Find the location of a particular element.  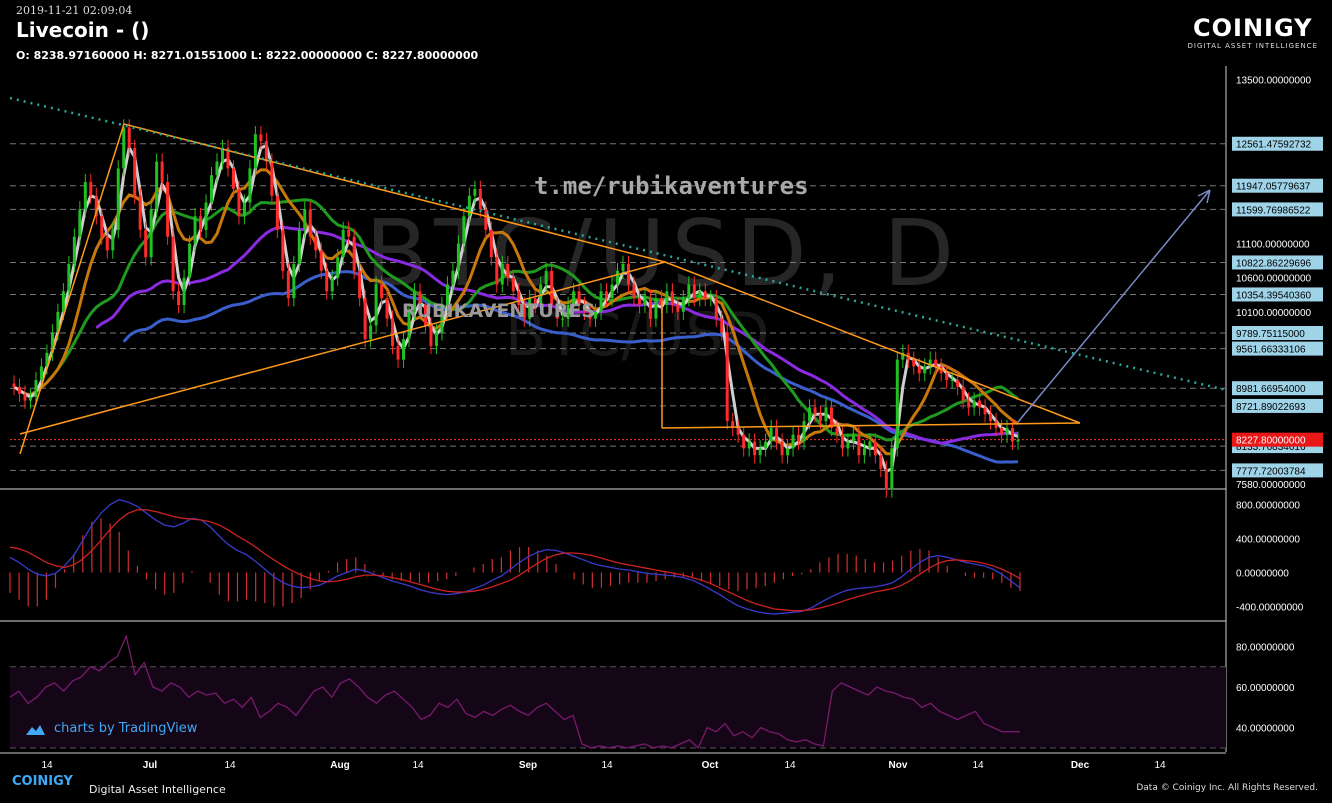

macd-tick-label: 0.00000000 is located at coordinates (1262, 574).